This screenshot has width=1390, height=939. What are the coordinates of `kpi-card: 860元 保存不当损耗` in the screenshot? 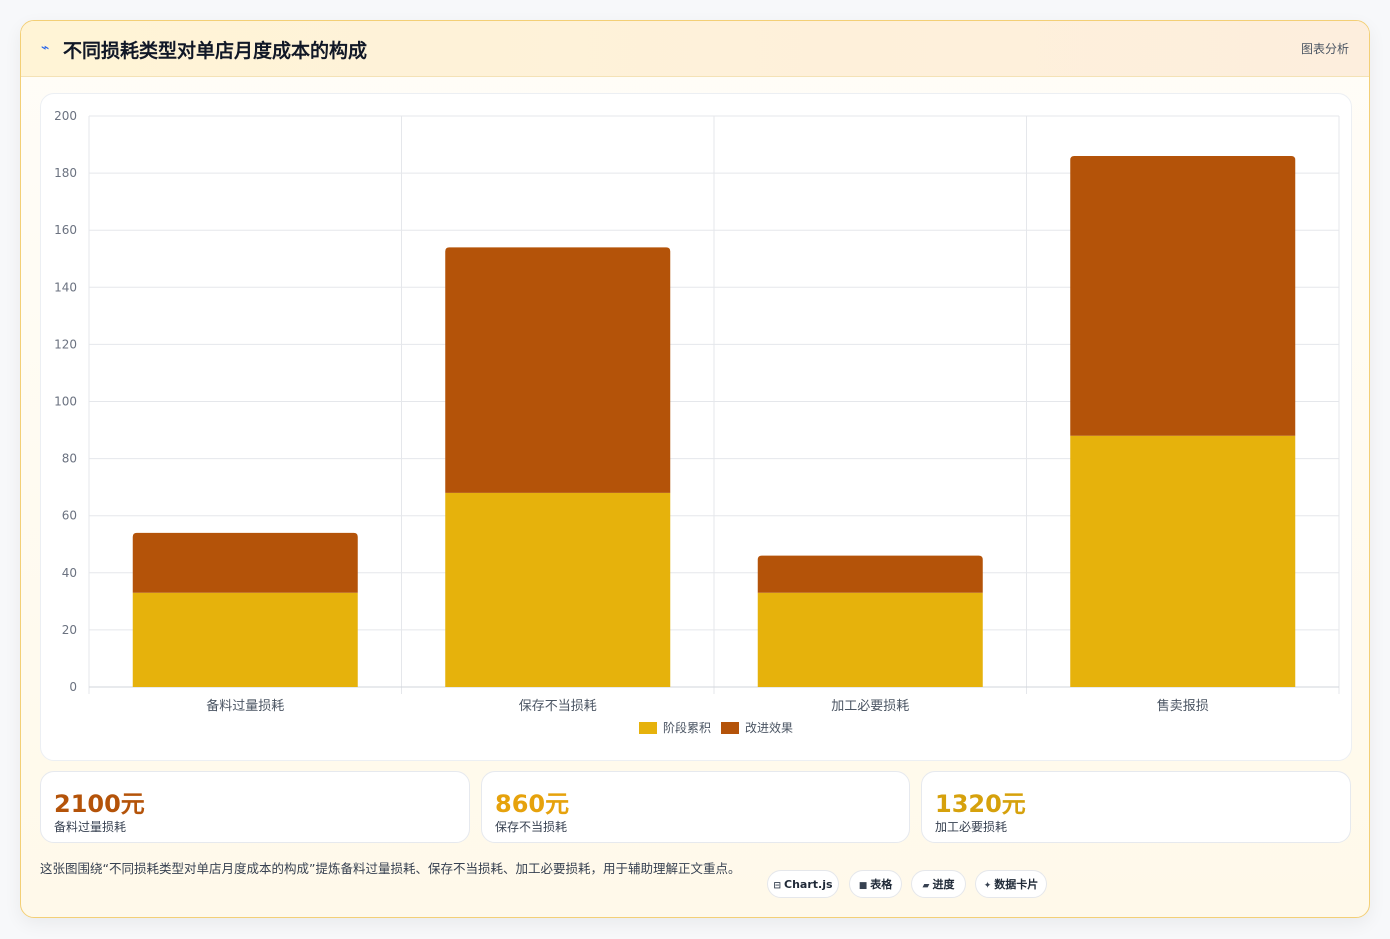 It's located at (695, 807).